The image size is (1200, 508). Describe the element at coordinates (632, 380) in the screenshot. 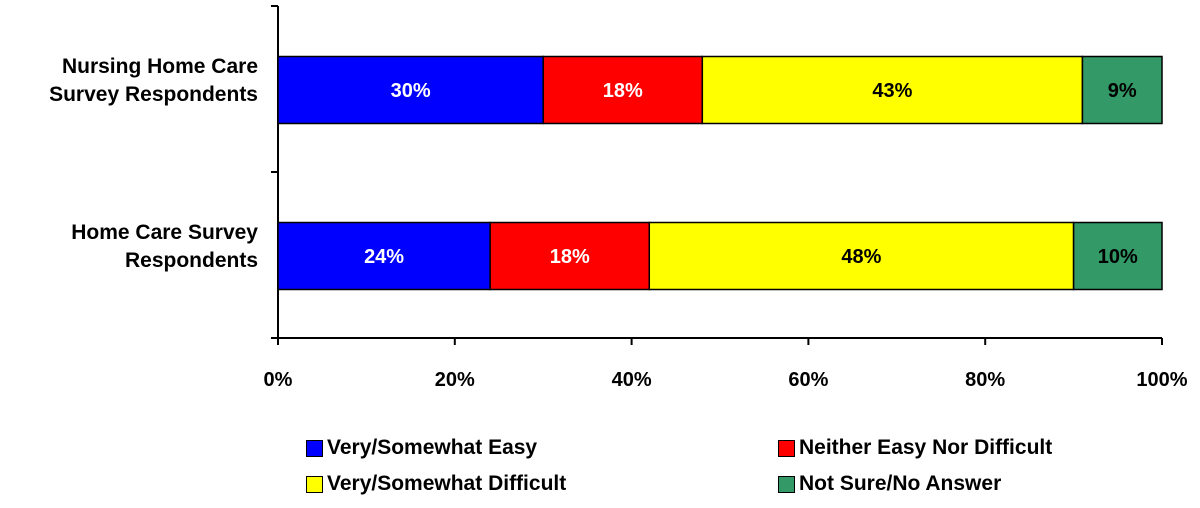

I see `x-tick-label: 40%` at that location.